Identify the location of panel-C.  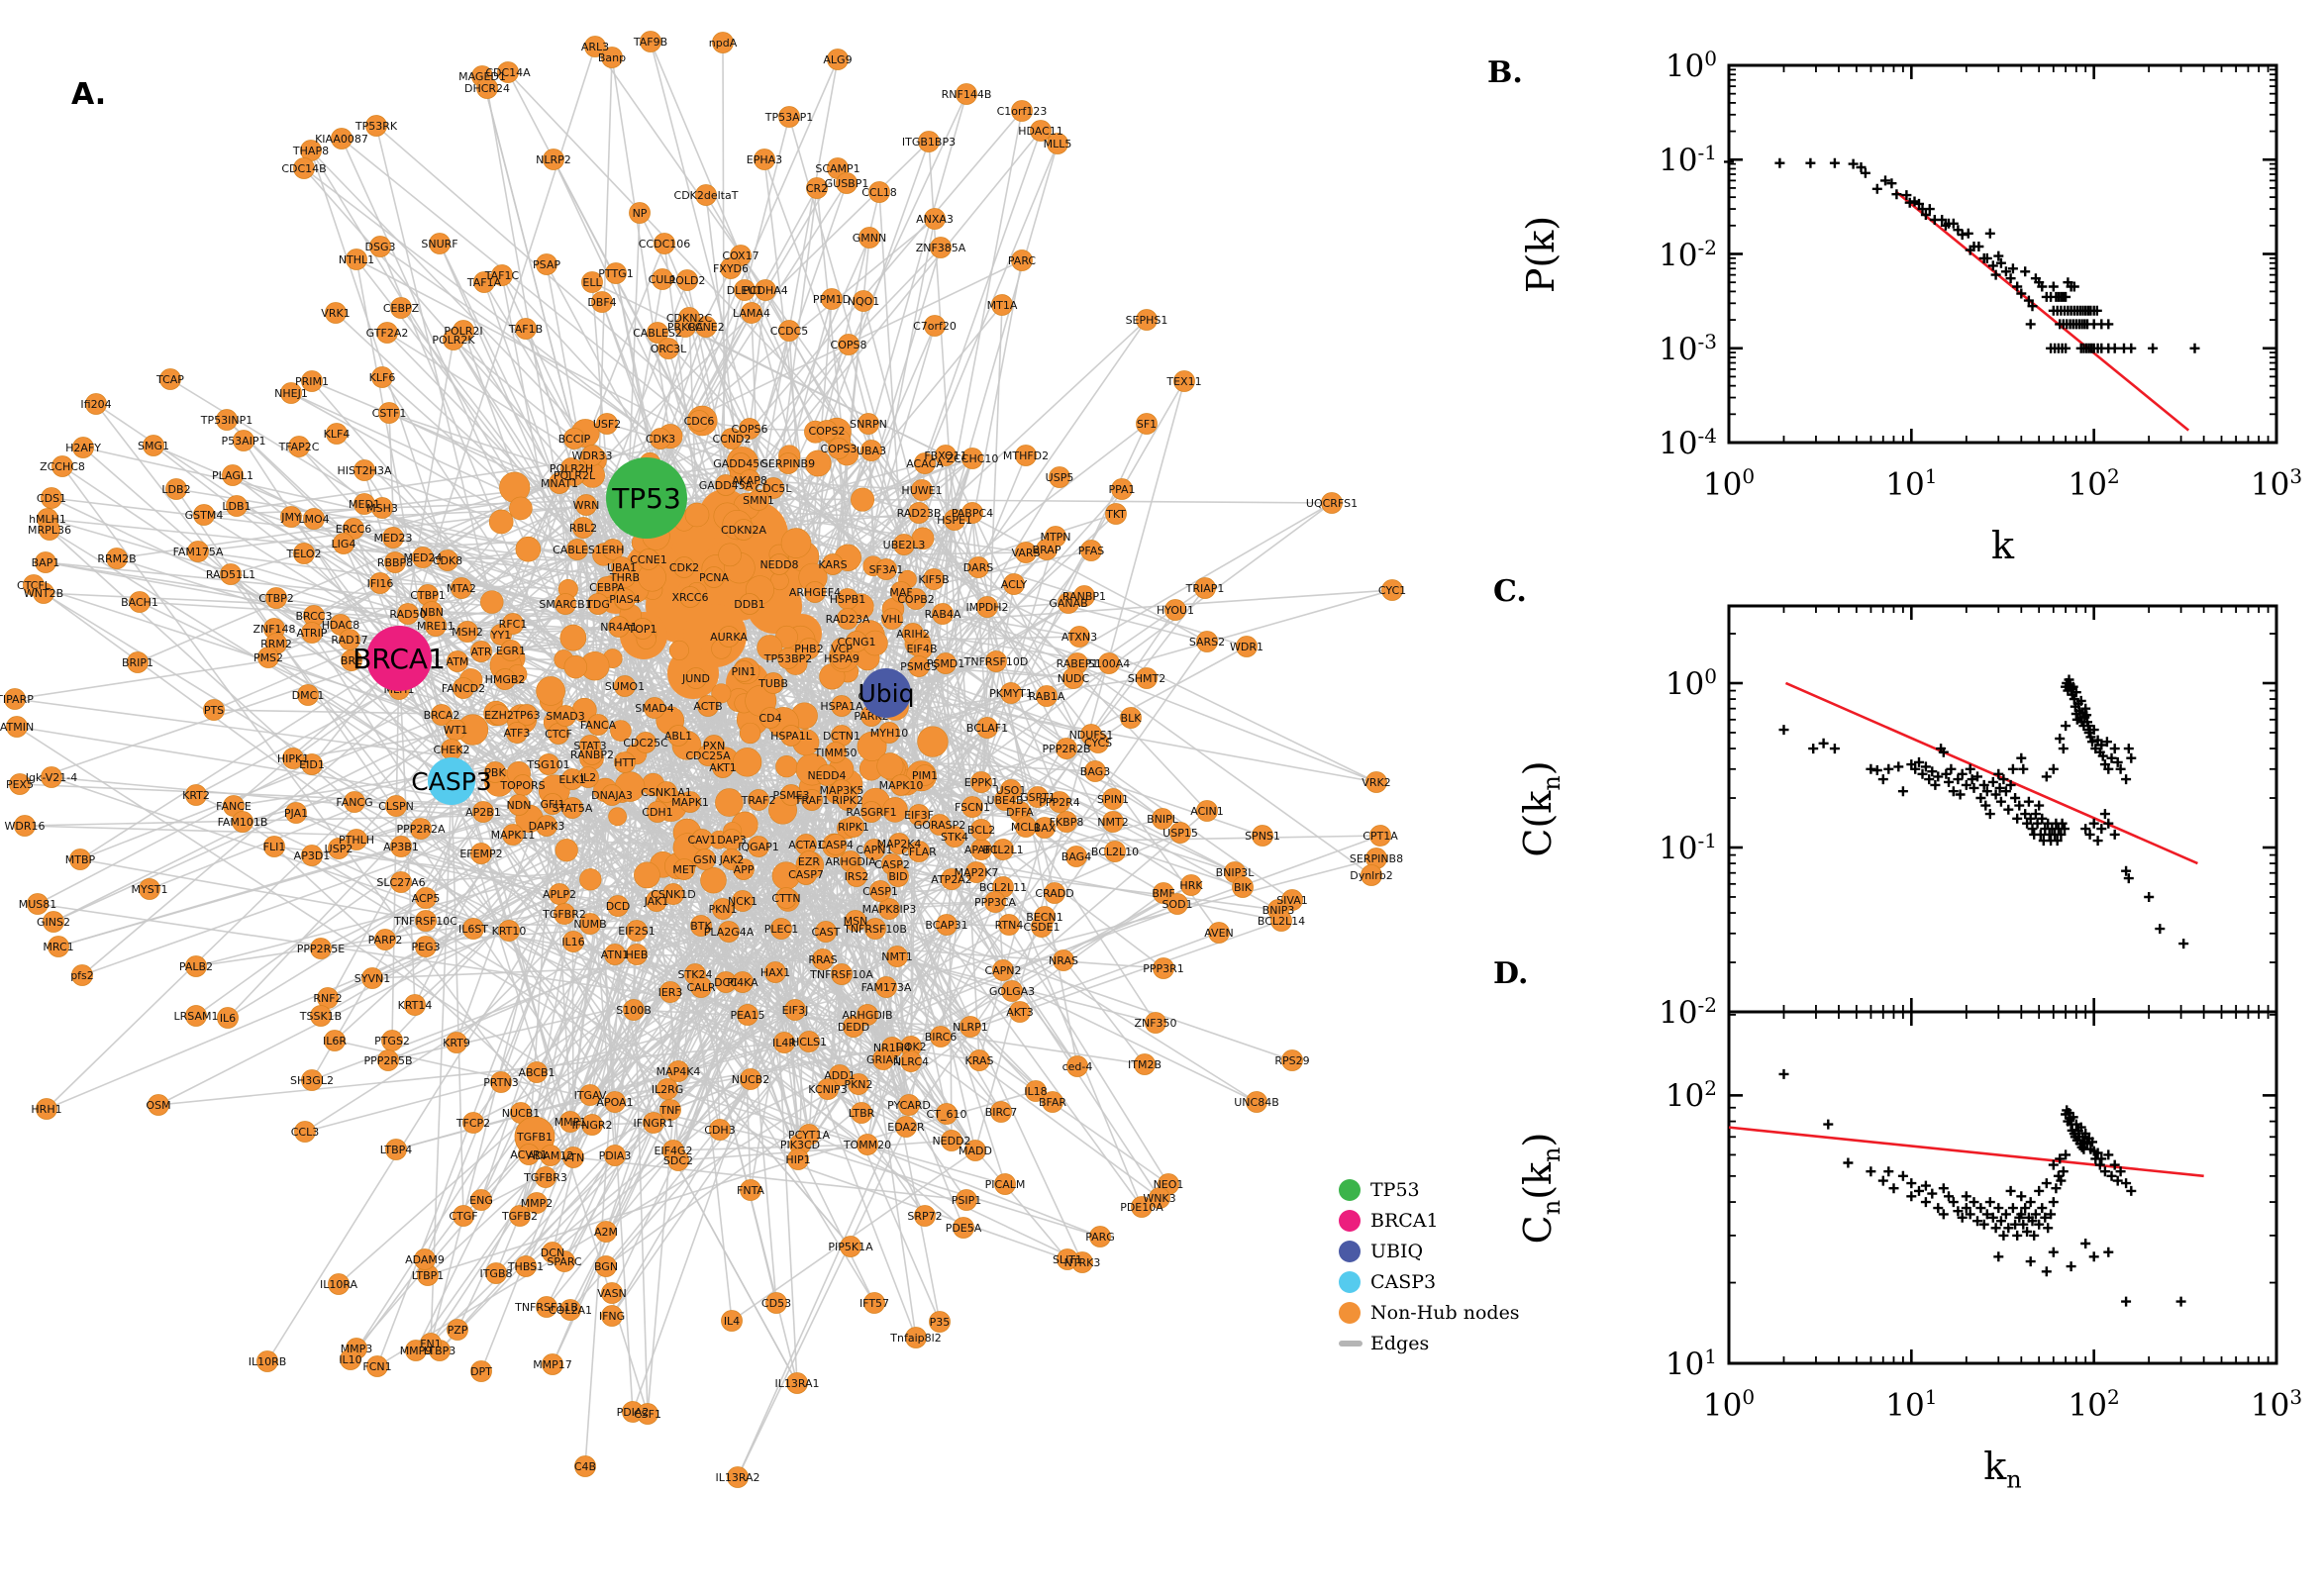
(2002, 809).